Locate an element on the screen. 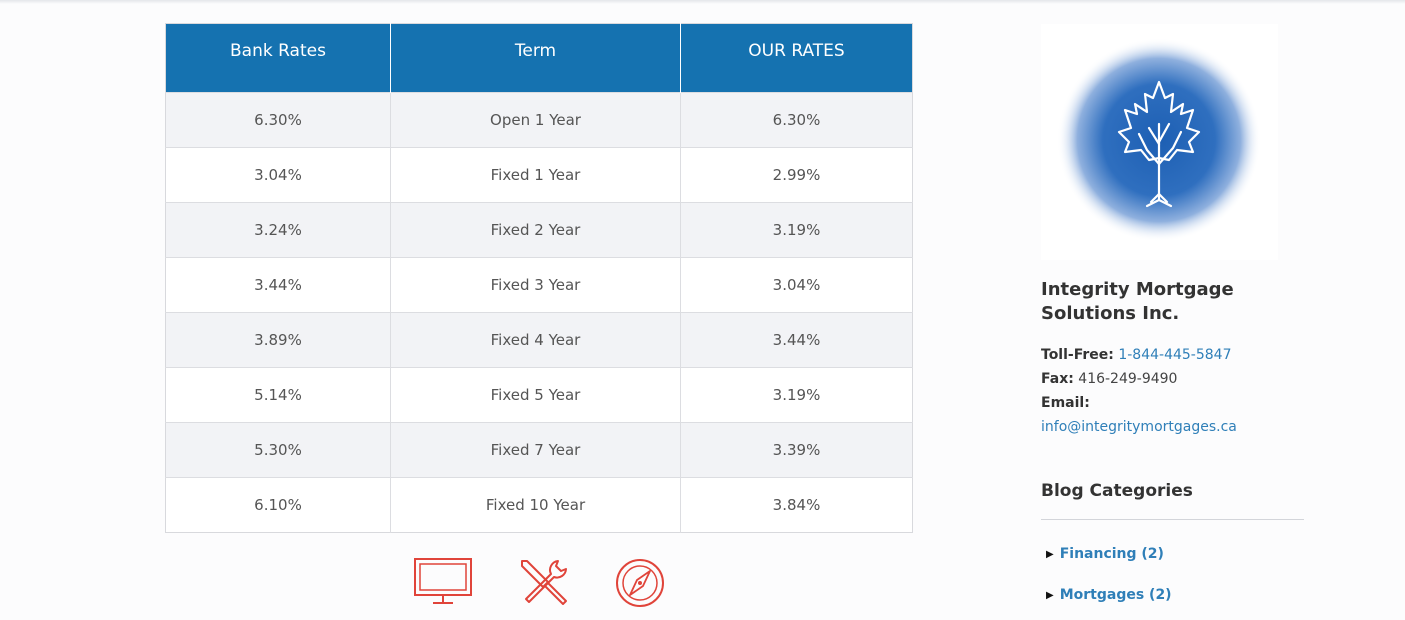  our-rate-cell: 3.39% is located at coordinates (796, 450).